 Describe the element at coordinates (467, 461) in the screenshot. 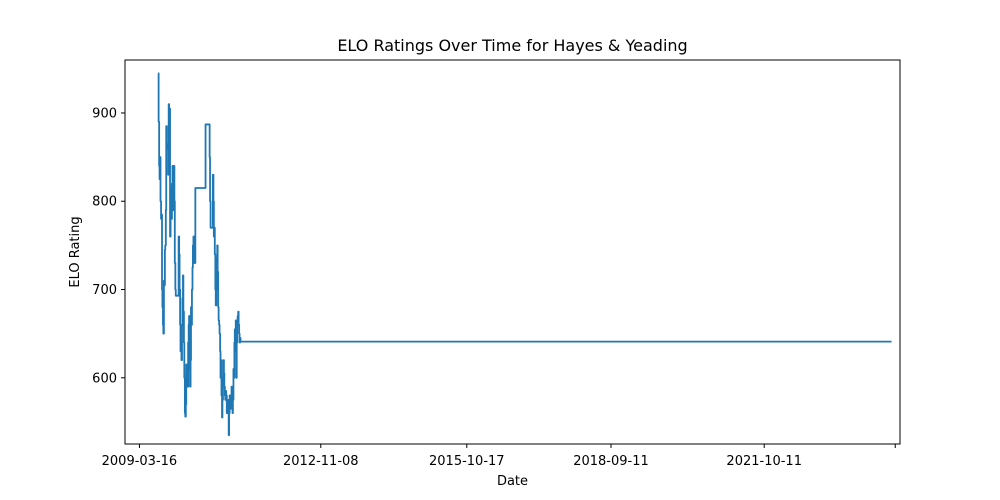

I see `x-tick-label: 2015-10-17` at that location.